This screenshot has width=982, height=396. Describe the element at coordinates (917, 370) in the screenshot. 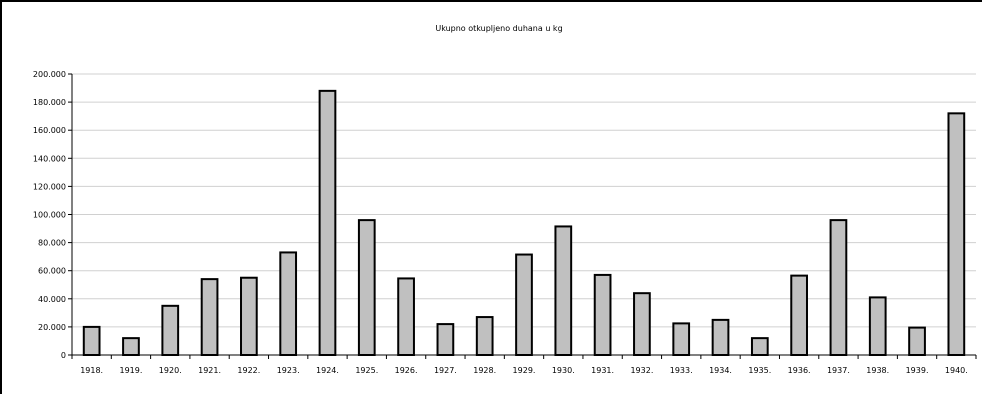

I see `x-tick-label: 1939.` at that location.